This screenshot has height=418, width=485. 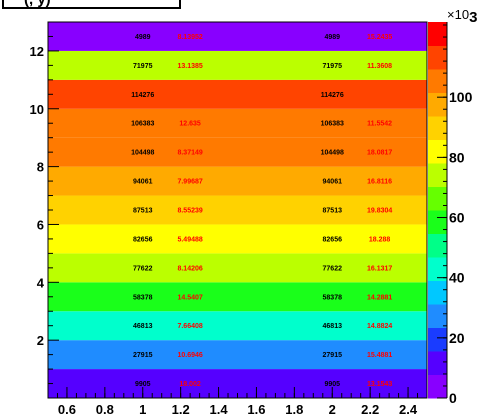 What do you see at coordinates (189, 211) in the screenshot?
I see `cell-error-label: 8.55239` at bounding box center [189, 211].